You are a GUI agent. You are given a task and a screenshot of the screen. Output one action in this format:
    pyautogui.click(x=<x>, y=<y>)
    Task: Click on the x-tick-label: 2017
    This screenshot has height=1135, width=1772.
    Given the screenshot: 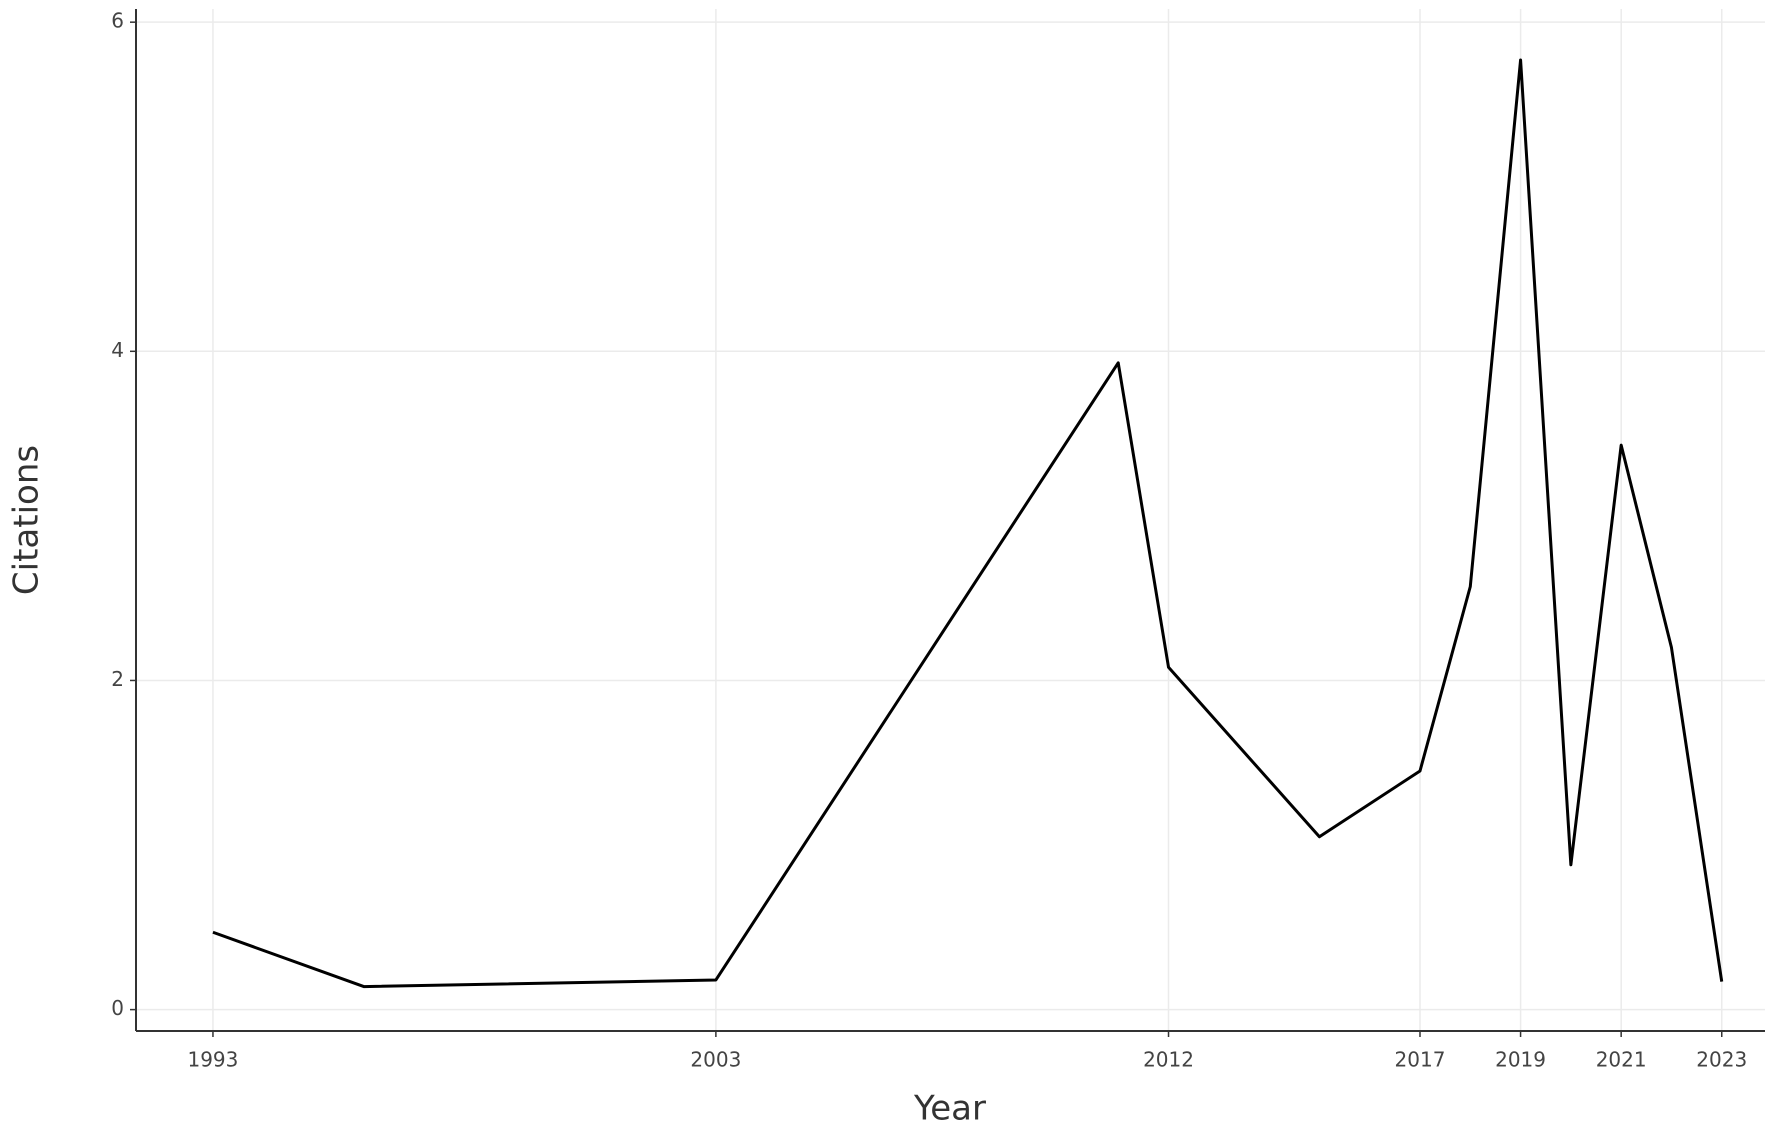 What is the action you would take?
    pyautogui.click(x=1420, y=1060)
    